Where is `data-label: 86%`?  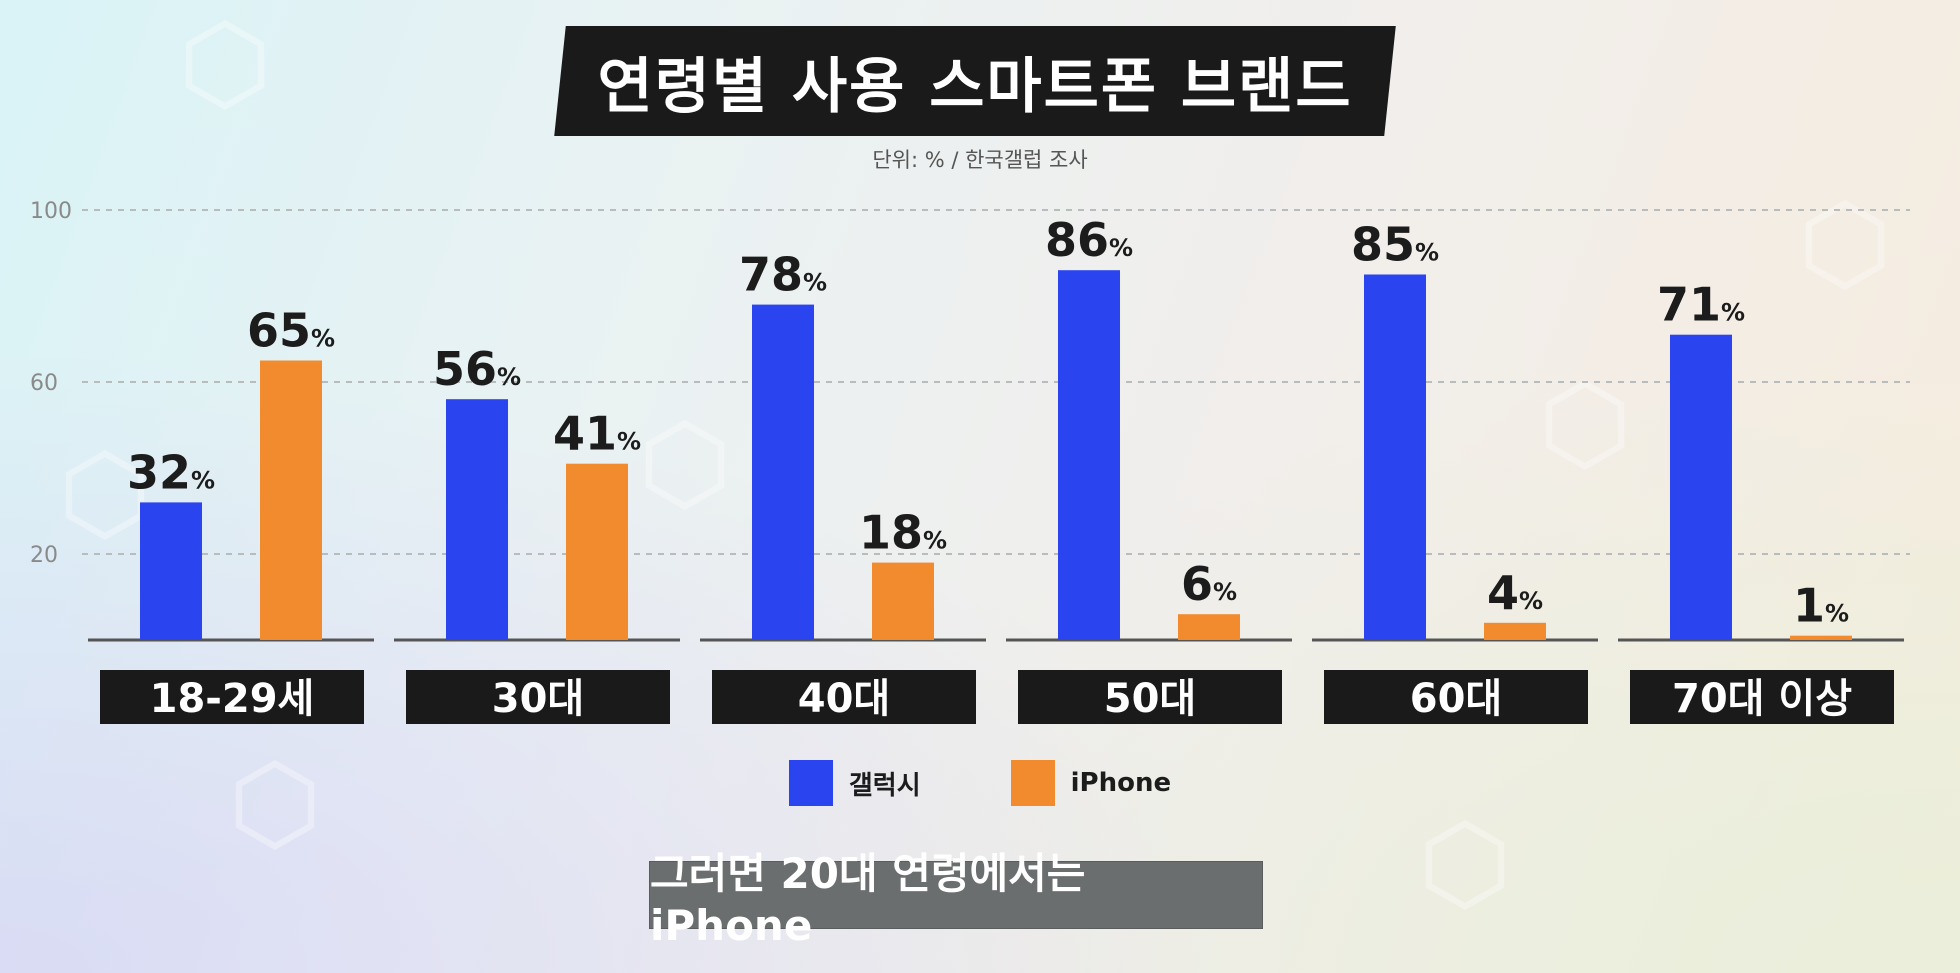
data-label: 86% is located at coordinates (1089, 240).